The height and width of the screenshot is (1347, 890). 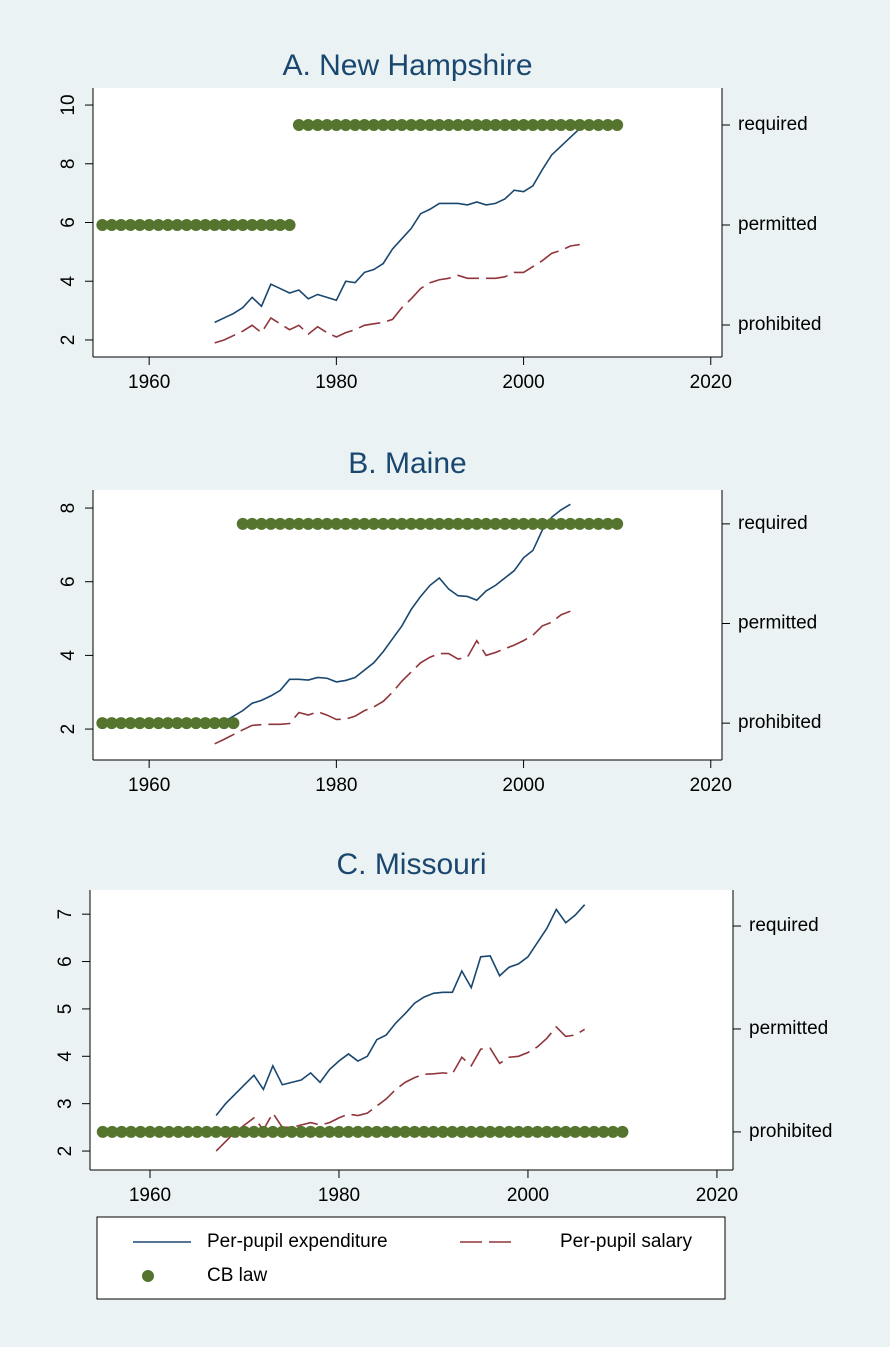 I want to click on x-tick-label: 2000, so click(x=523, y=382).